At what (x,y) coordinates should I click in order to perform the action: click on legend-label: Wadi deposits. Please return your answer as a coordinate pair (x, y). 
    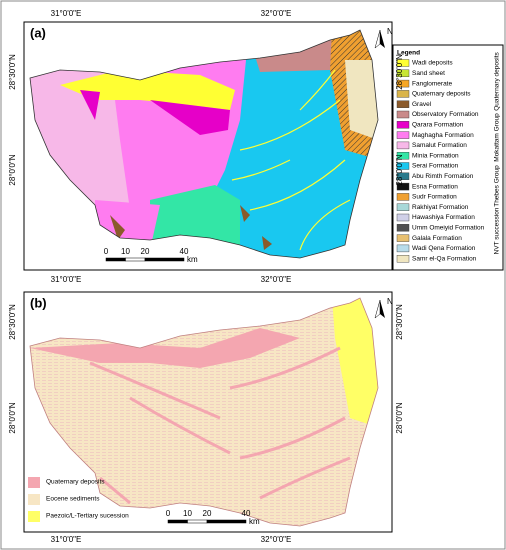
    Looking at the image, I should click on (432, 63).